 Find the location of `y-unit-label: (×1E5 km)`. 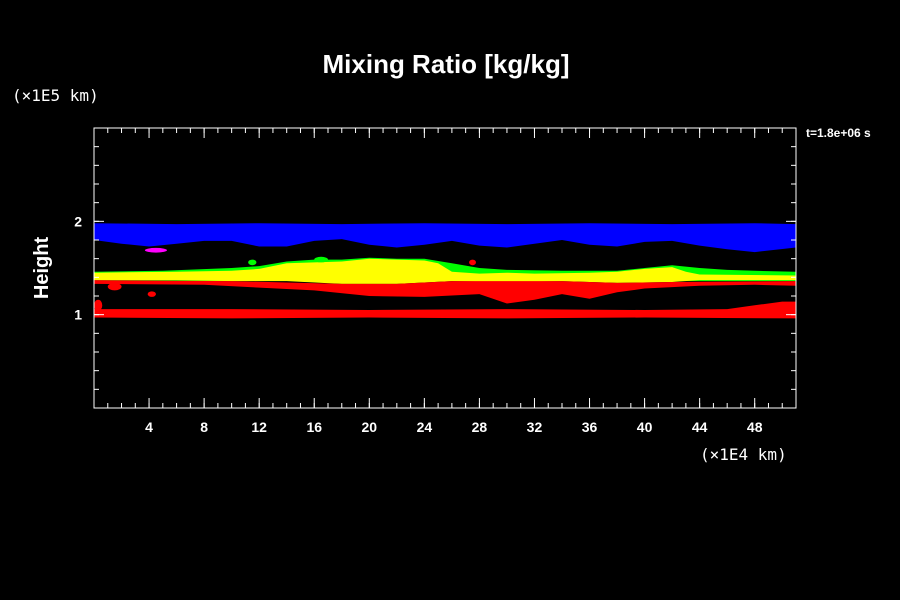

y-unit-label: (×1E5 km) is located at coordinates (55, 95).